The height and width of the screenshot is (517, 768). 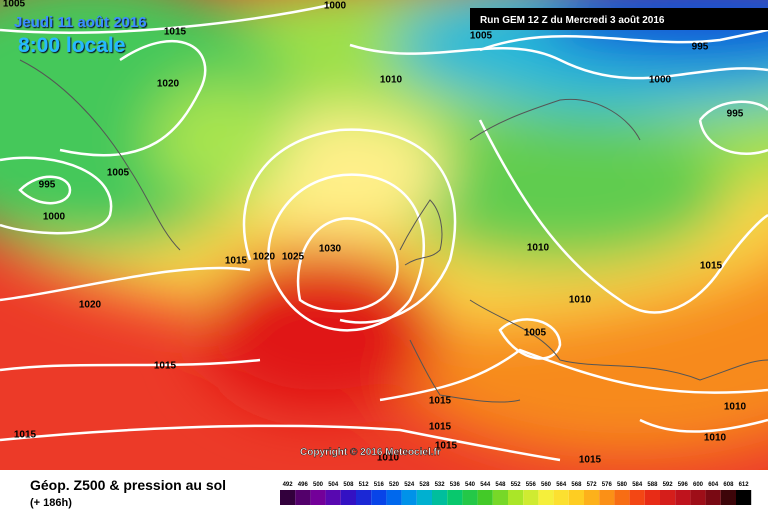 I want to click on scale-label: 532, so click(x=440, y=485).